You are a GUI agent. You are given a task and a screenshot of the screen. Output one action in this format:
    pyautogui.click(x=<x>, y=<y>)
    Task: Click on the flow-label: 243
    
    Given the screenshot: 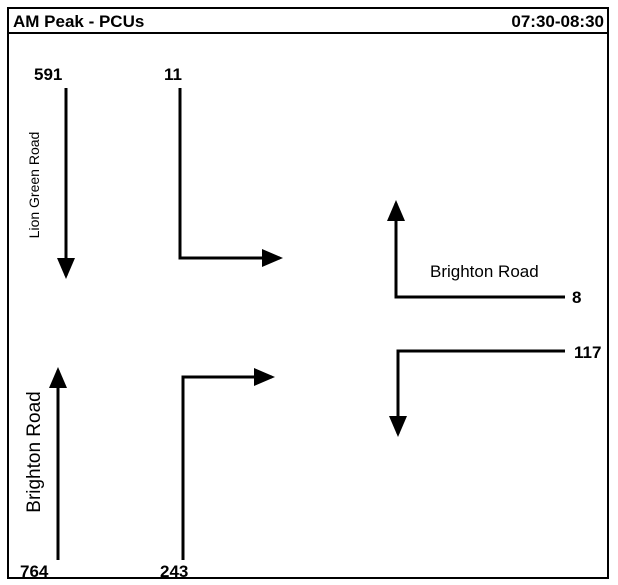 What is the action you would take?
    pyautogui.click(x=174, y=571)
    